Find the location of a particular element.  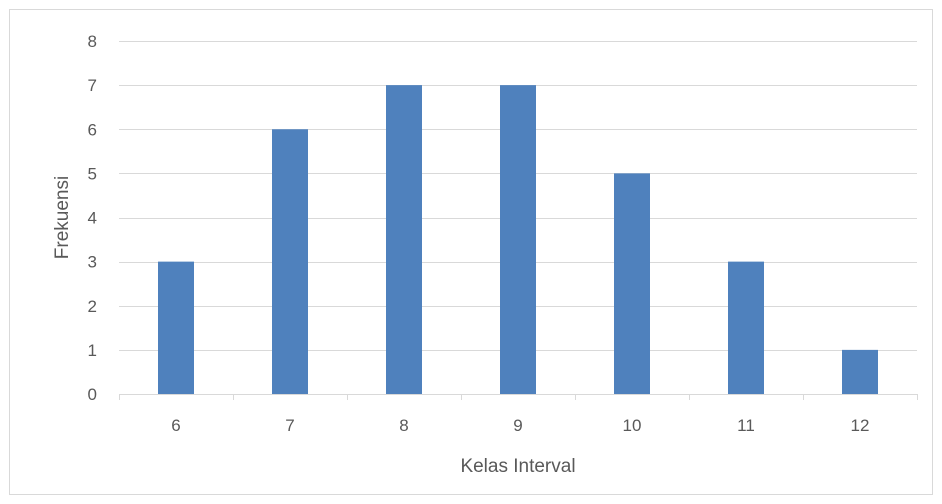

y-axis-title: Frekuensi is located at coordinates (62, 217).